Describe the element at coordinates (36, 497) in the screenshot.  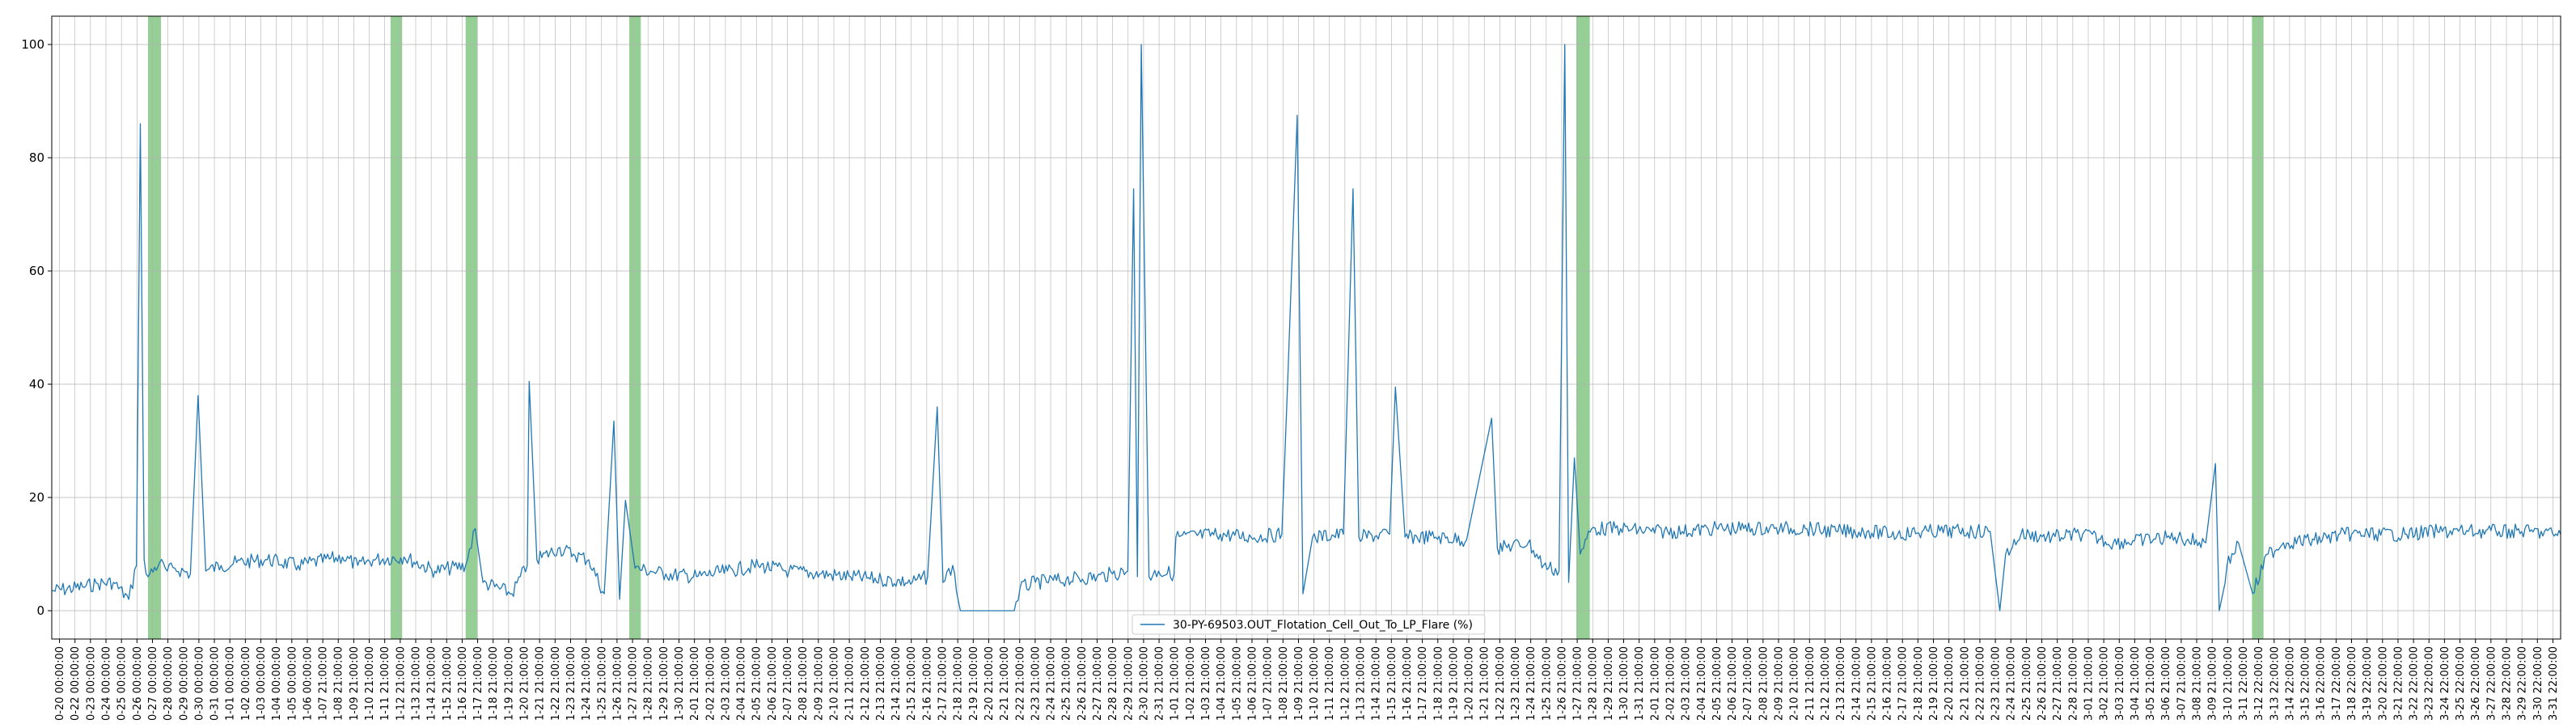
I see `y-tick-label: 20` at that location.